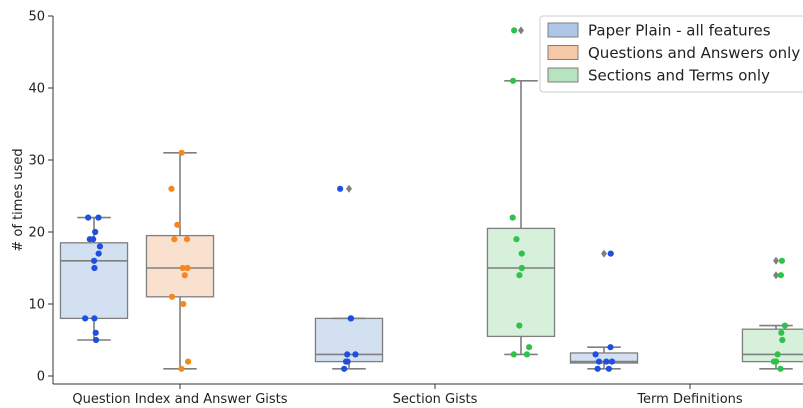 The image size is (803, 408). What do you see at coordinates (694, 53) in the screenshot?
I see `legend-label: Questions and Answers only` at bounding box center [694, 53].